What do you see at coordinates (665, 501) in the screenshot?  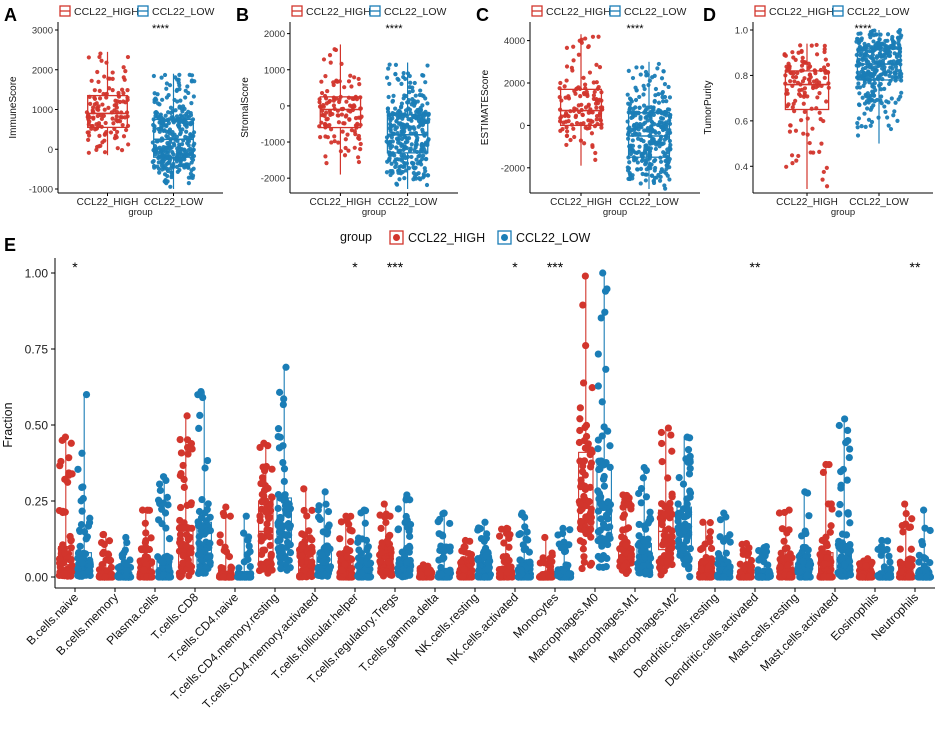 I see `box-macrophages-m2-high` at bounding box center [665, 501].